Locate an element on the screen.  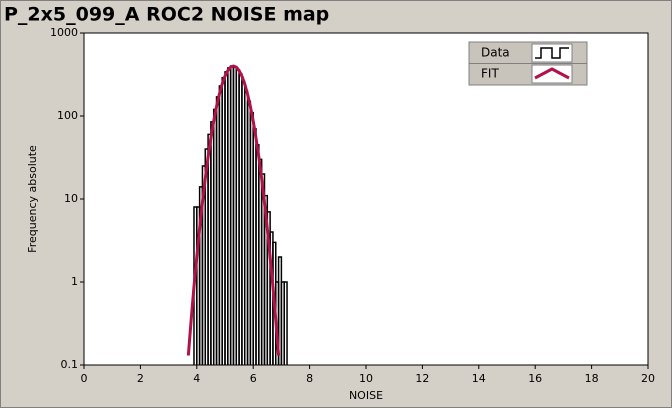
y-tick-label: 10 is located at coordinates (71, 198).